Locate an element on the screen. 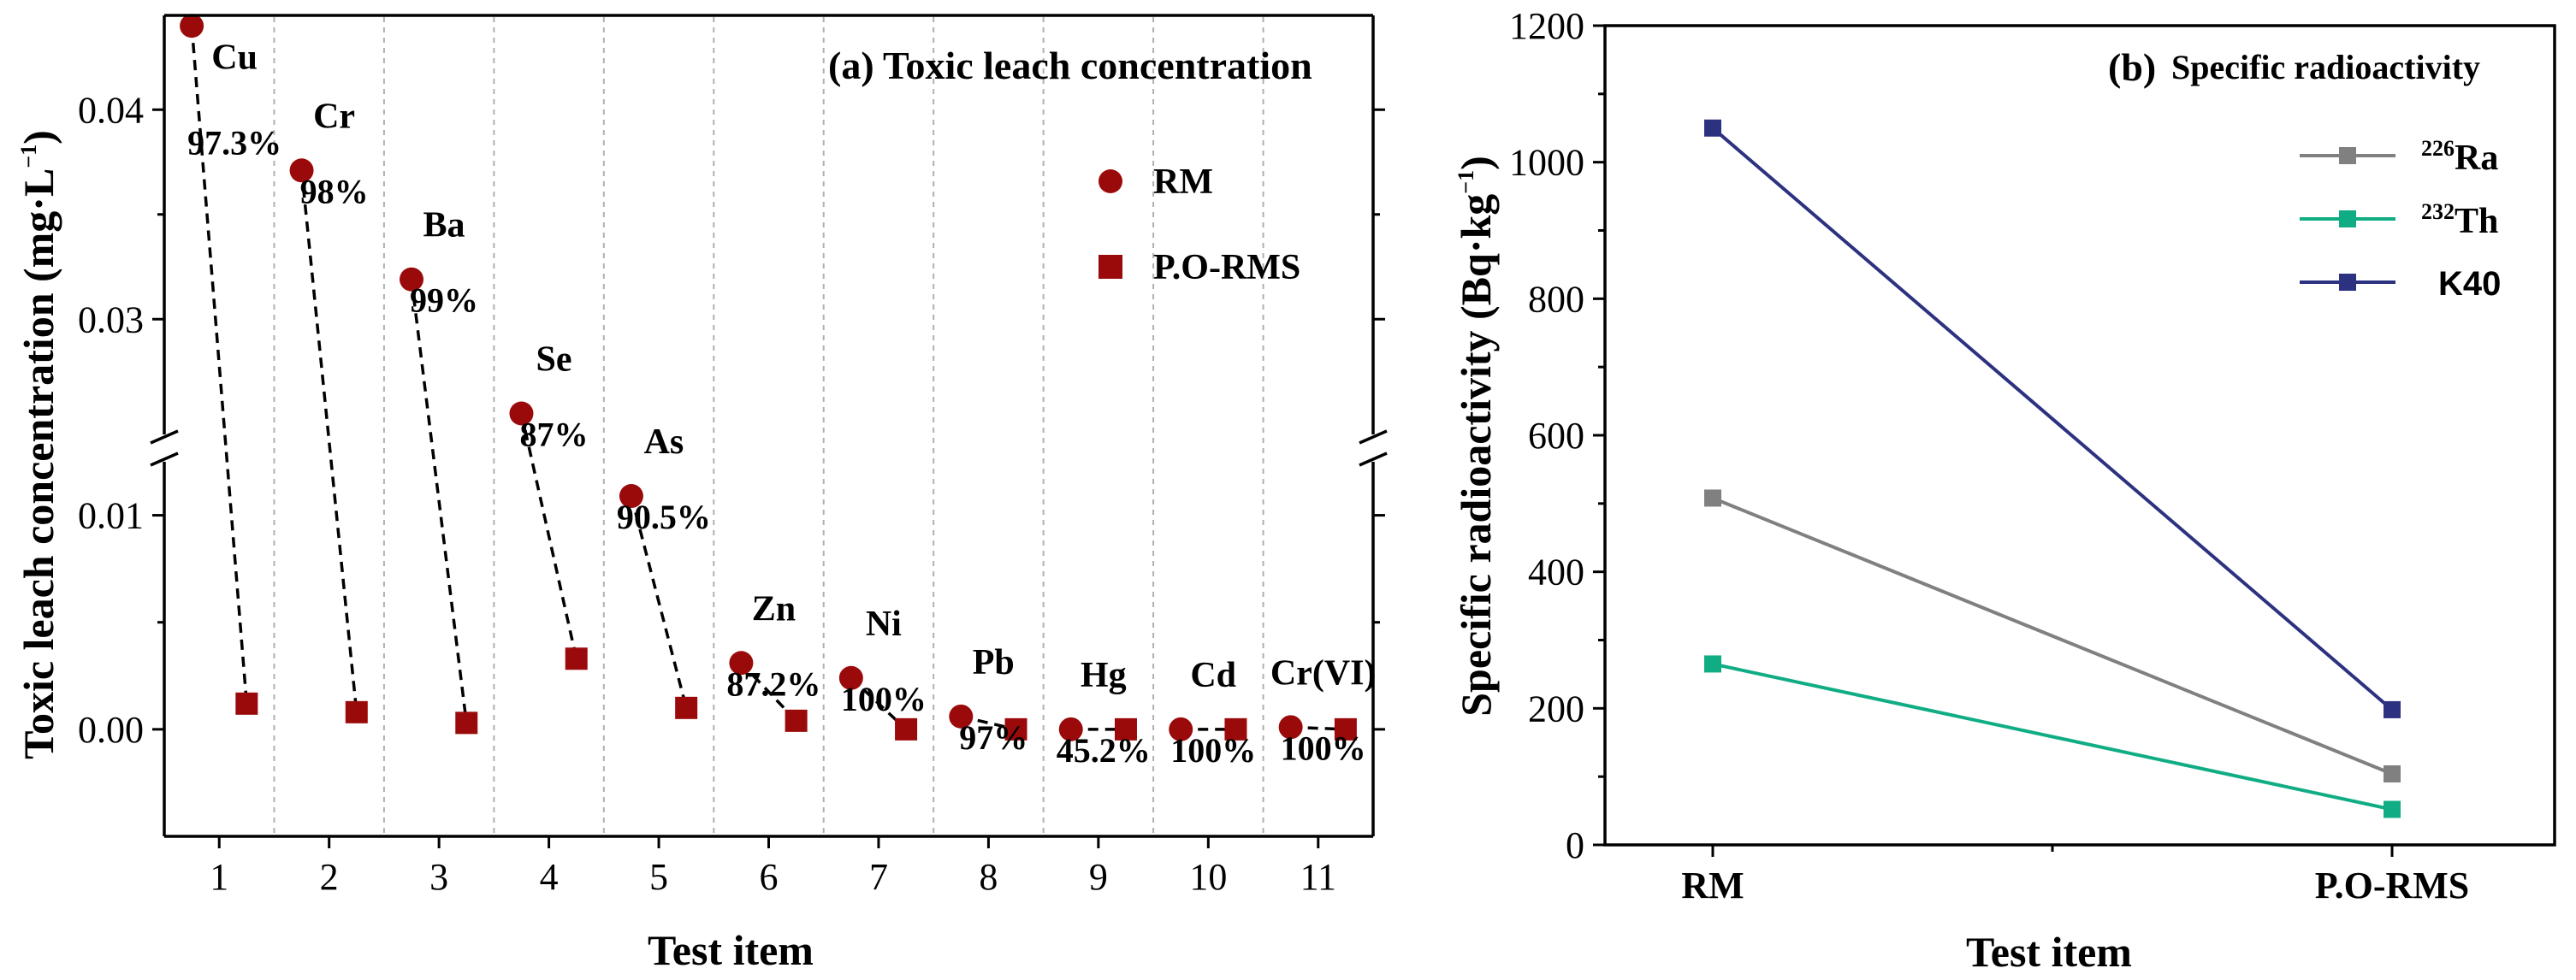 This screenshot has height=980, width=2576. legend-k40-label: K40 is located at coordinates (2469, 284).